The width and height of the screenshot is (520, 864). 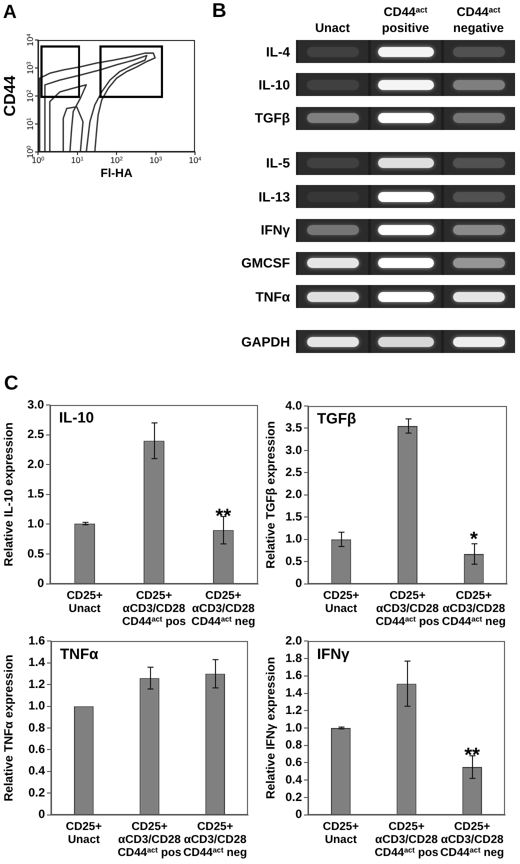 I want to click on category-label: IL-10, so click(x=274, y=84).